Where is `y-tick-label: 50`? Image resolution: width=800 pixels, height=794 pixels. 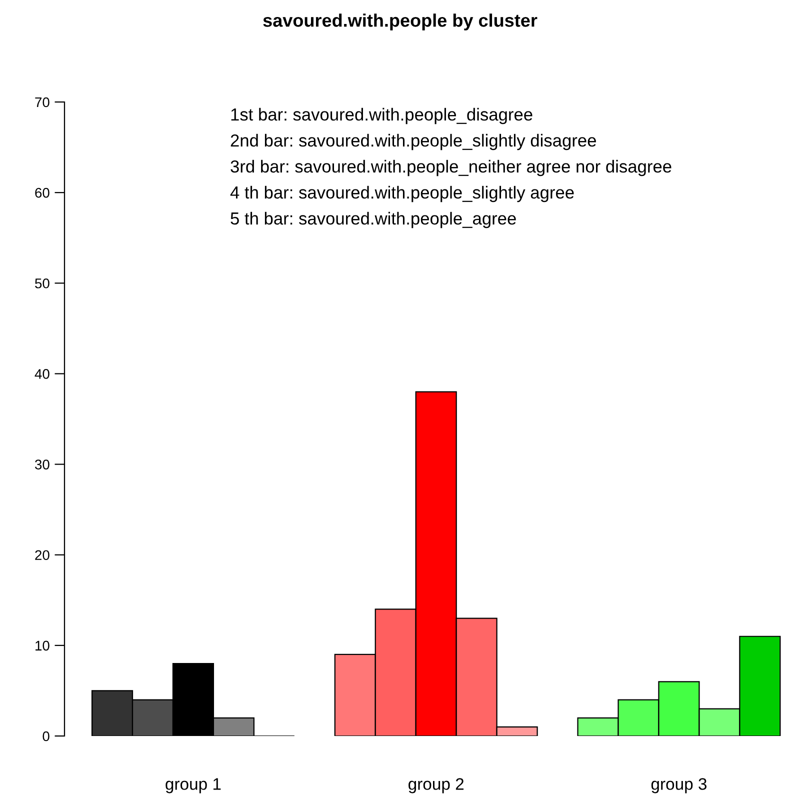
y-tick-label: 50 is located at coordinates (42, 283).